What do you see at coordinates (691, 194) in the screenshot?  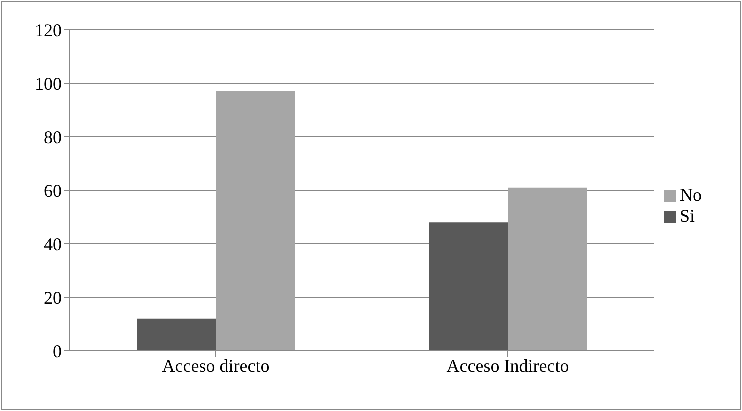 I see `legend-label: No` at bounding box center [691, 194].